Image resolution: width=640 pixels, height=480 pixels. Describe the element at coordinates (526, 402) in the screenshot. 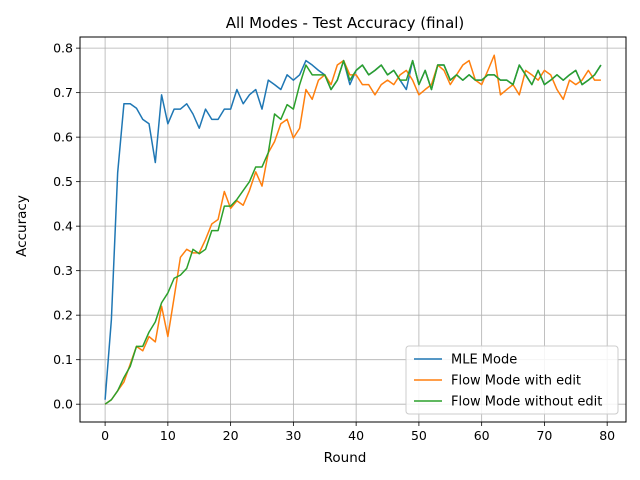

I see `legend-label-2: Flow Mode without edit` at that location.